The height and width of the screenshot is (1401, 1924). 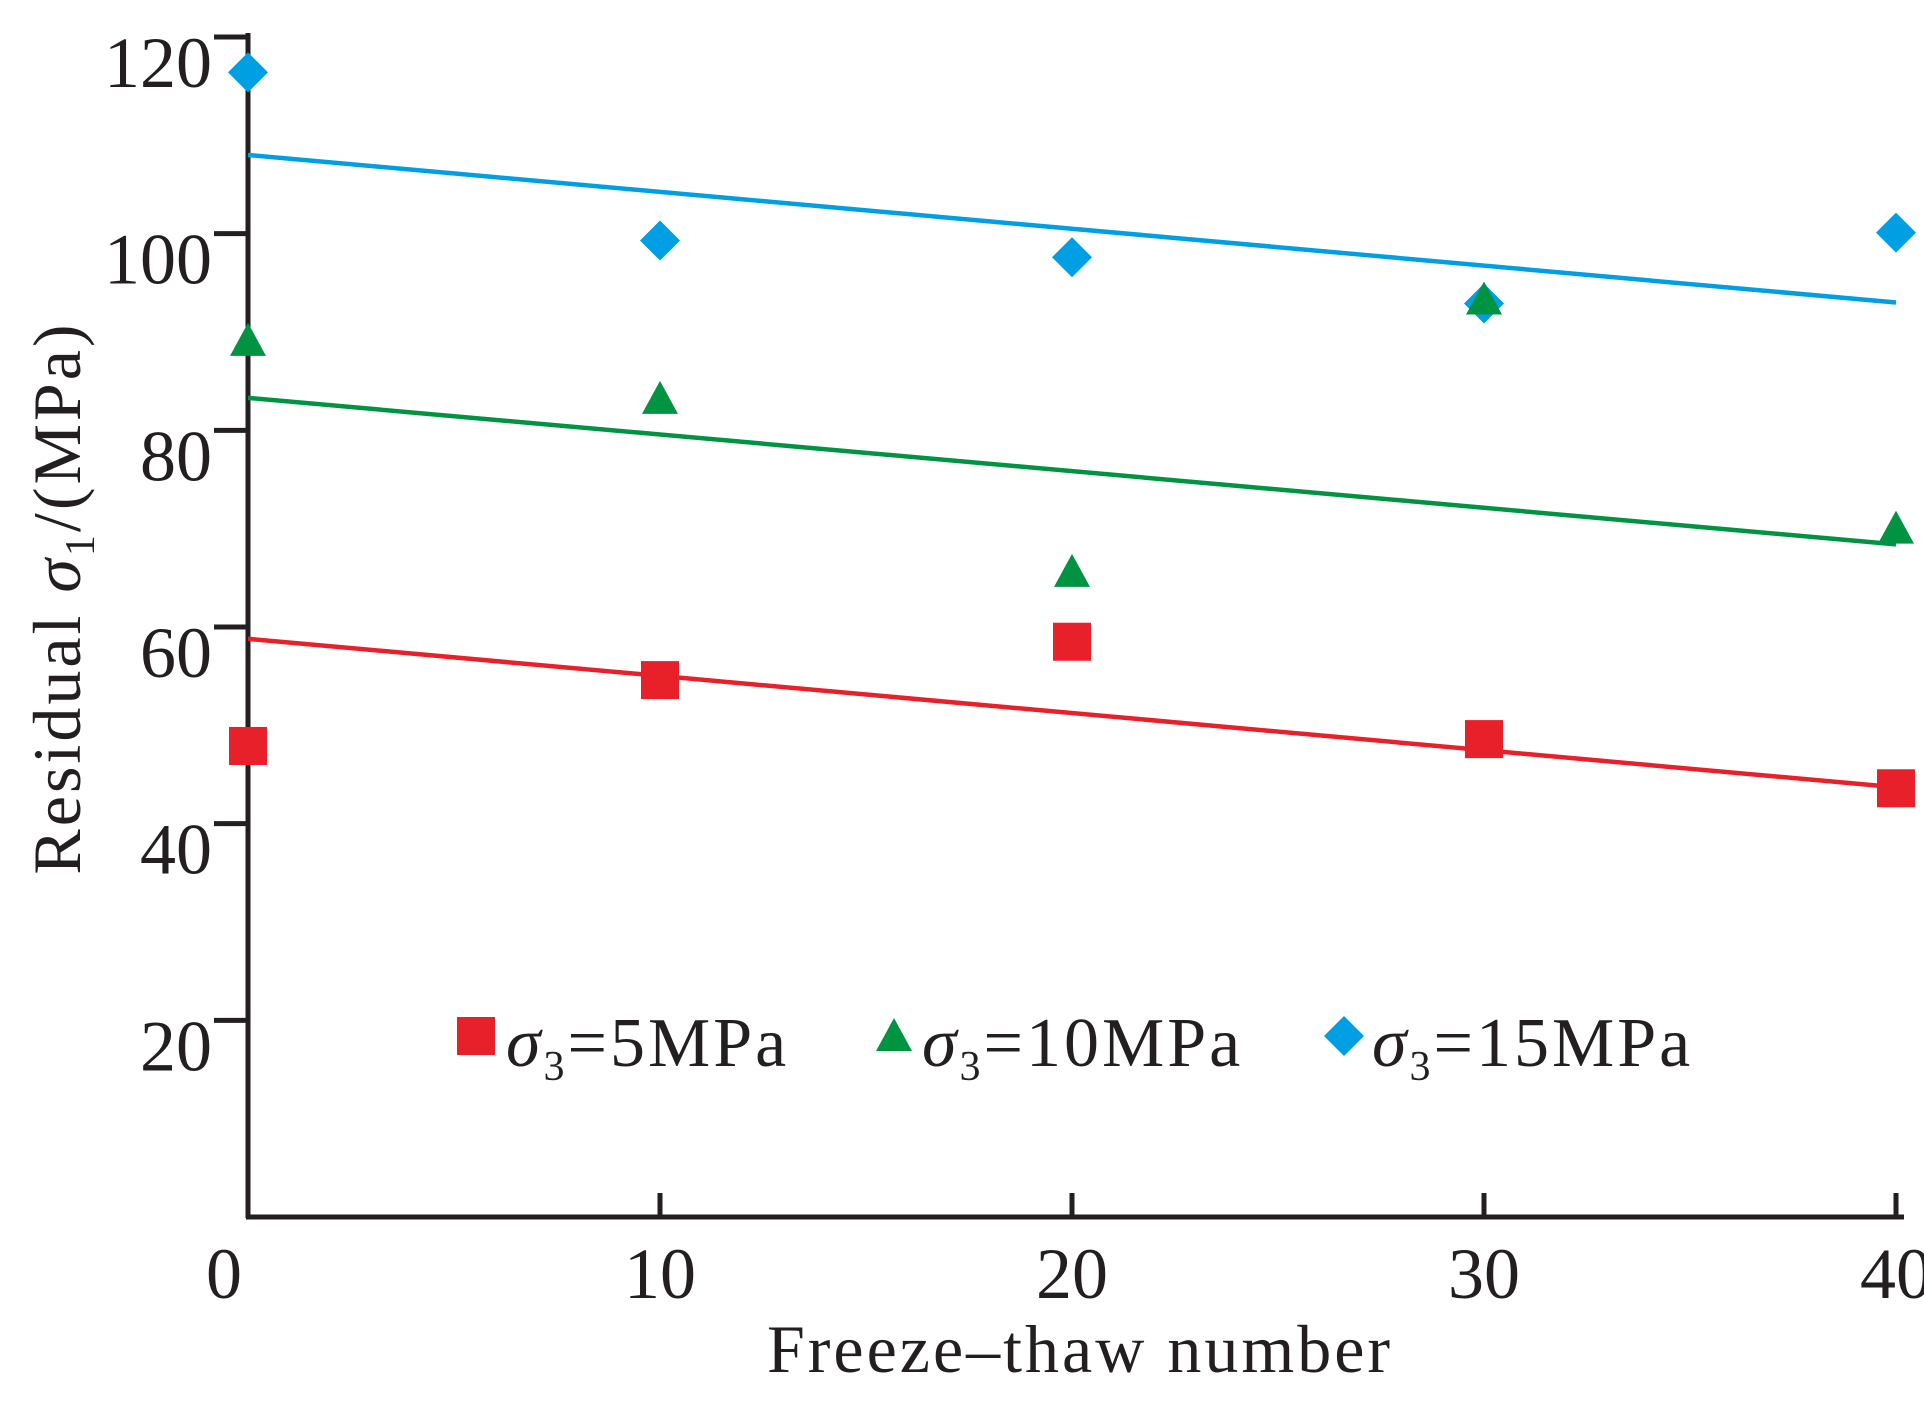 What do you see at coordinates (1080, 1349) in the screenshot?
I see `x-axis-title: Freeze–thaw number` at bounding box center [1080, 1349].